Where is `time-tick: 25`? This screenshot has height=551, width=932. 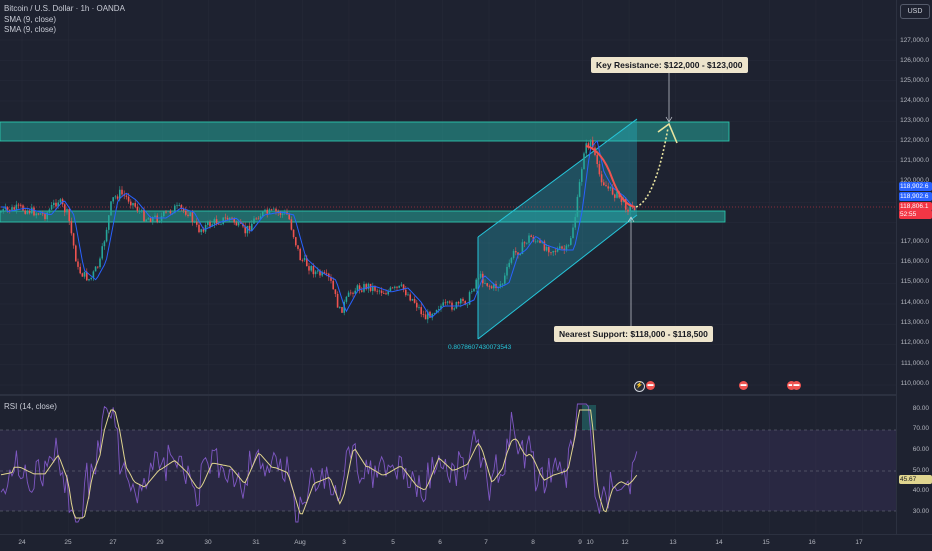 time-tick: 25 is located at coordinates (68, 542).